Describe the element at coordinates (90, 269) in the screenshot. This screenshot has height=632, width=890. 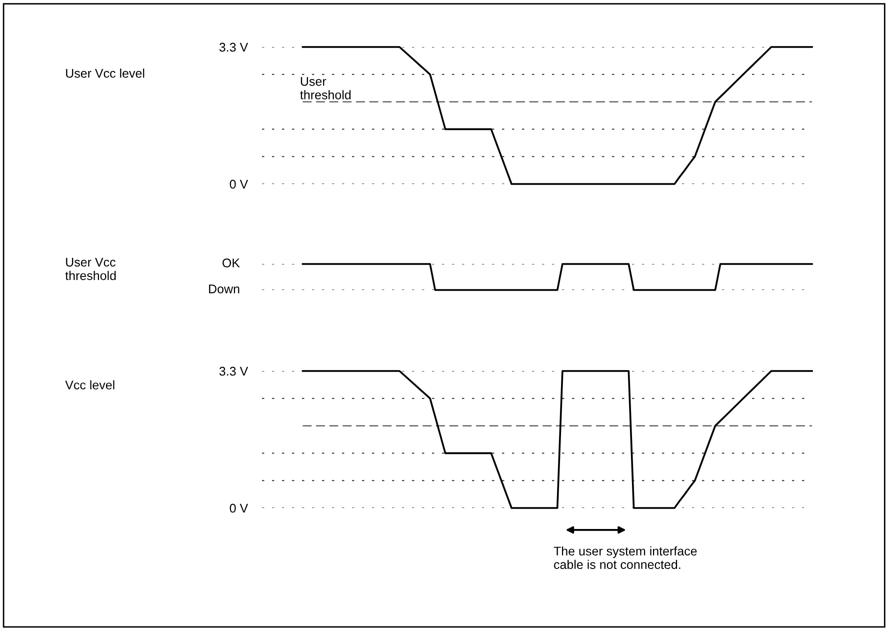
I see `y-axis-title: User Vcc threshold` at that location.